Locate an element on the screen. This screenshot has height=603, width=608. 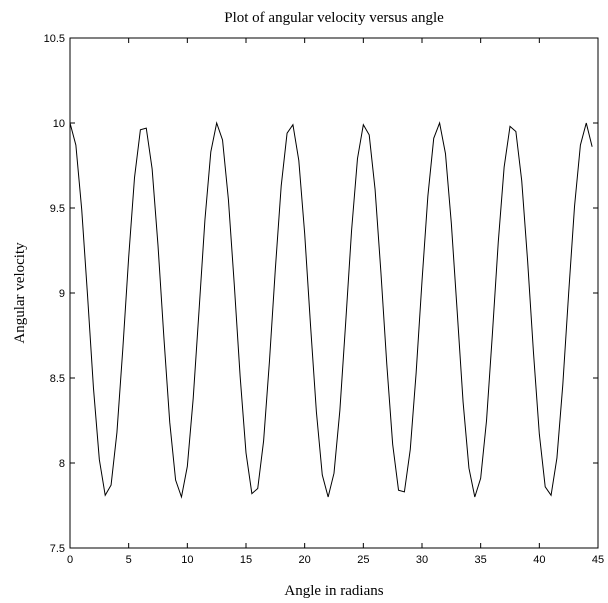
x-tick-label: 15 is located at coordinates (246, 560).